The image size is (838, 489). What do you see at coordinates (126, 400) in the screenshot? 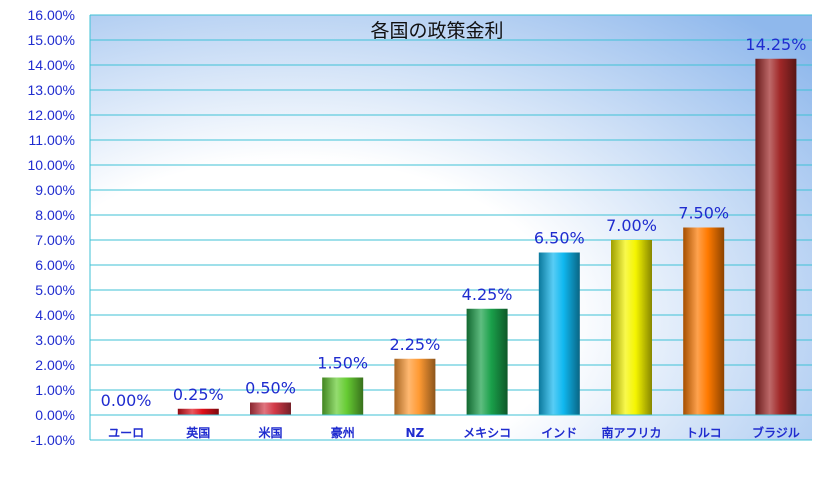
I see `data-label: 0.00%` at bounding box center [126, 400].